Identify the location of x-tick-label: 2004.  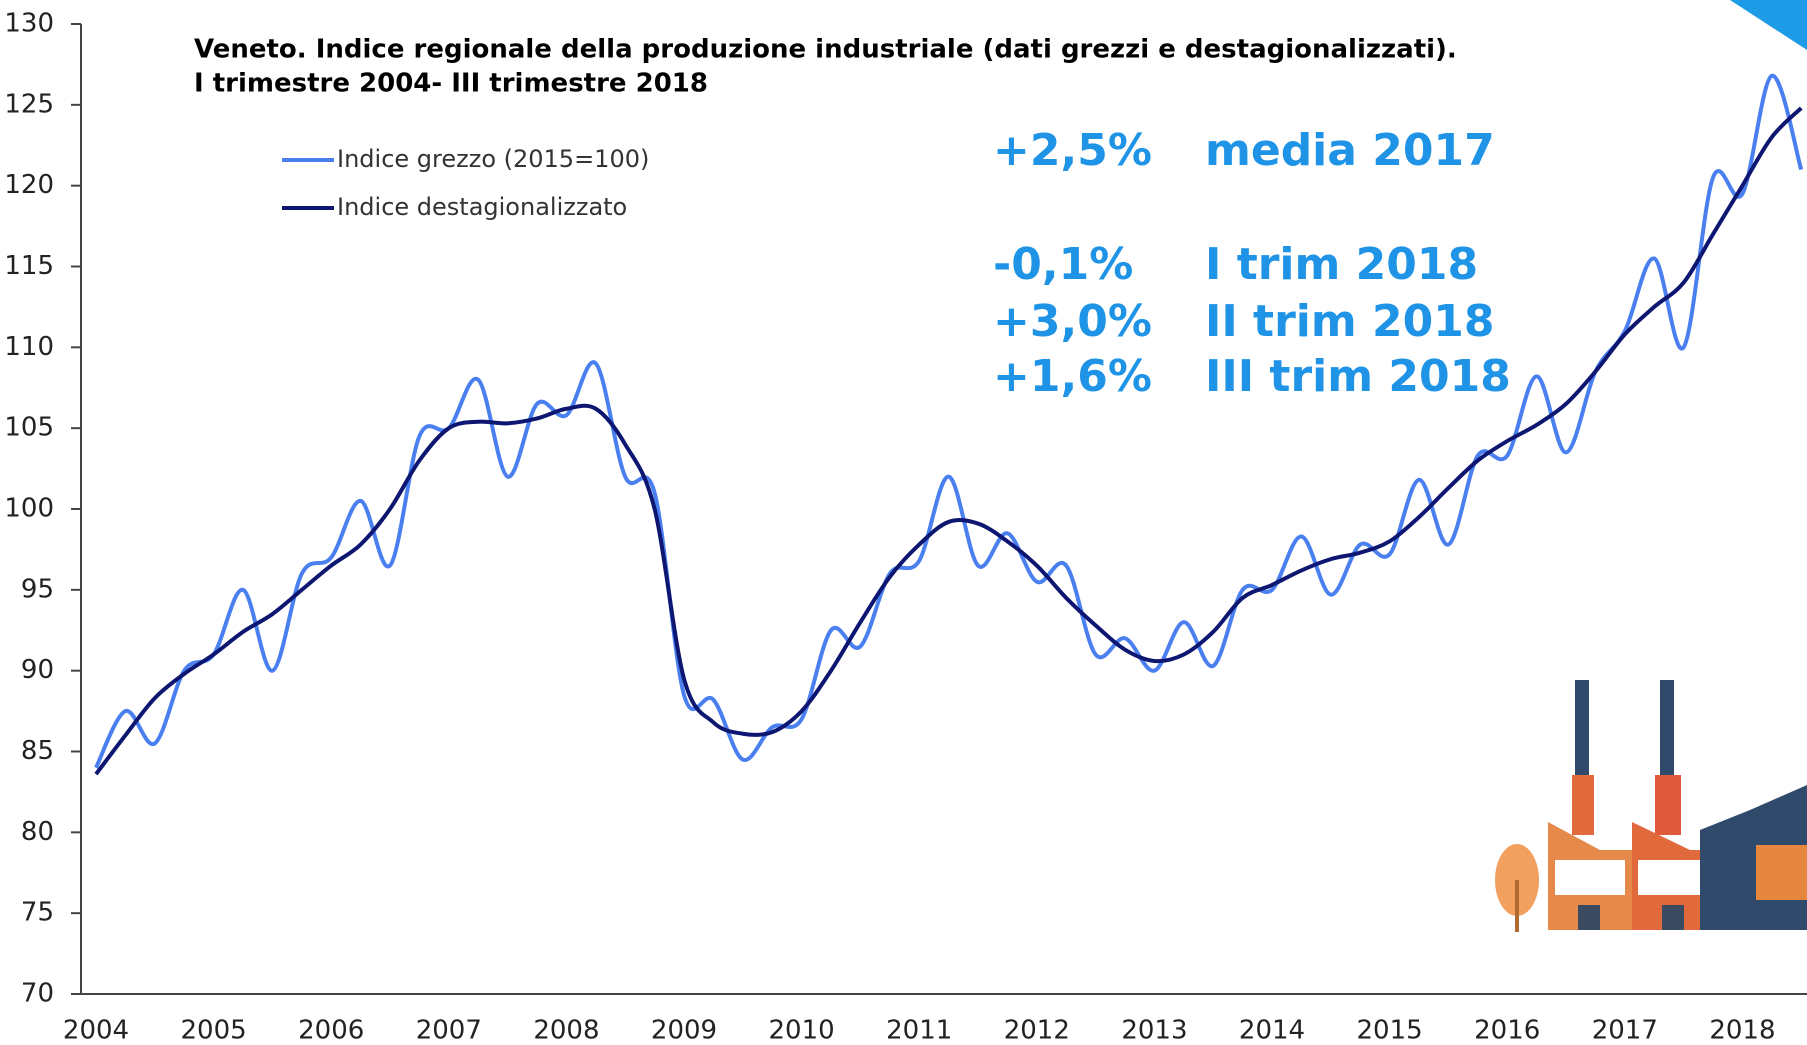
(96, 1030).